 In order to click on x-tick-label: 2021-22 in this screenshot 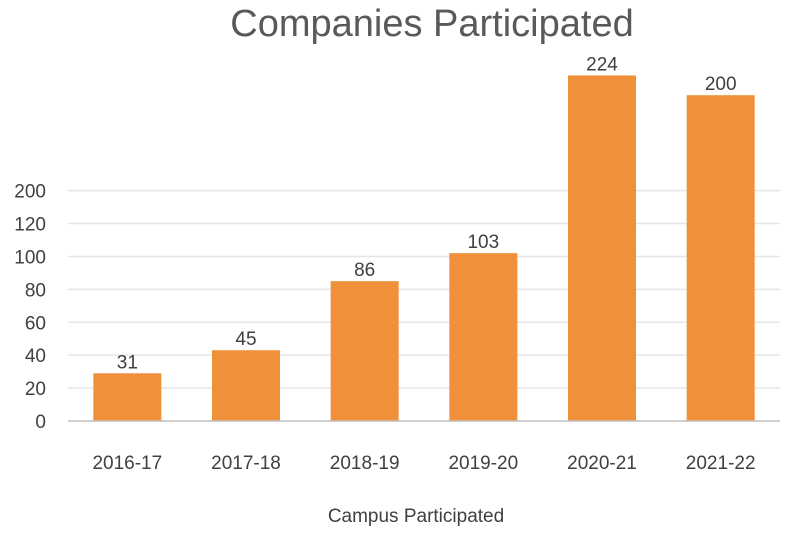, I will do `click(721, 463)`.